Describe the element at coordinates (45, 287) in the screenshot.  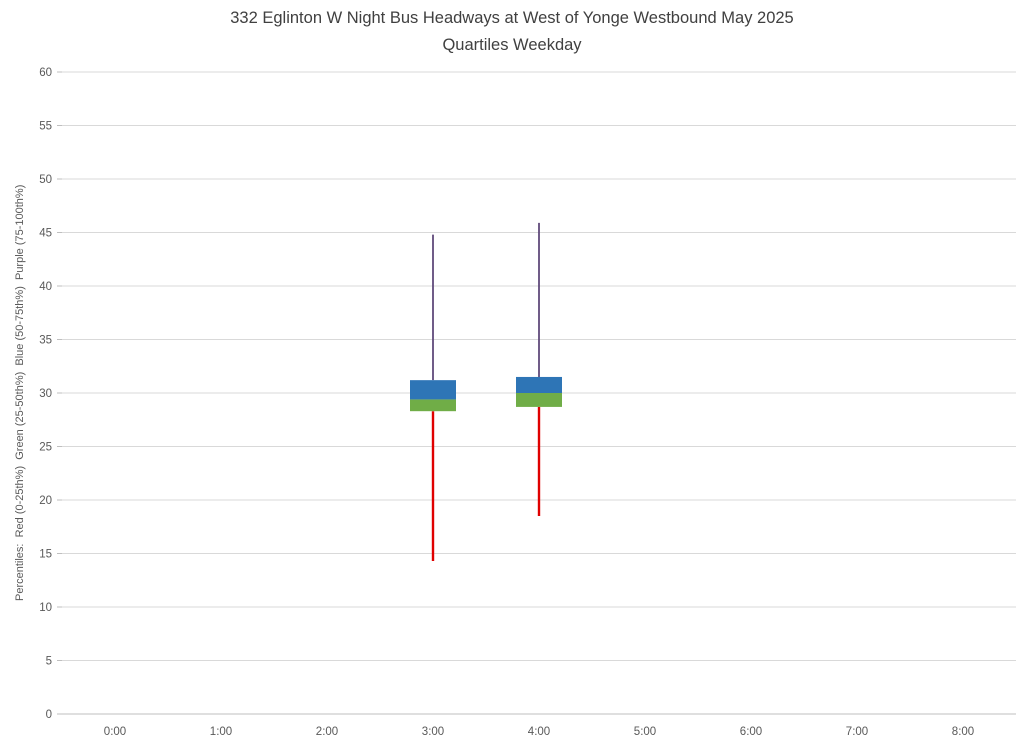
I see `y-tick-label: 40` at that location.